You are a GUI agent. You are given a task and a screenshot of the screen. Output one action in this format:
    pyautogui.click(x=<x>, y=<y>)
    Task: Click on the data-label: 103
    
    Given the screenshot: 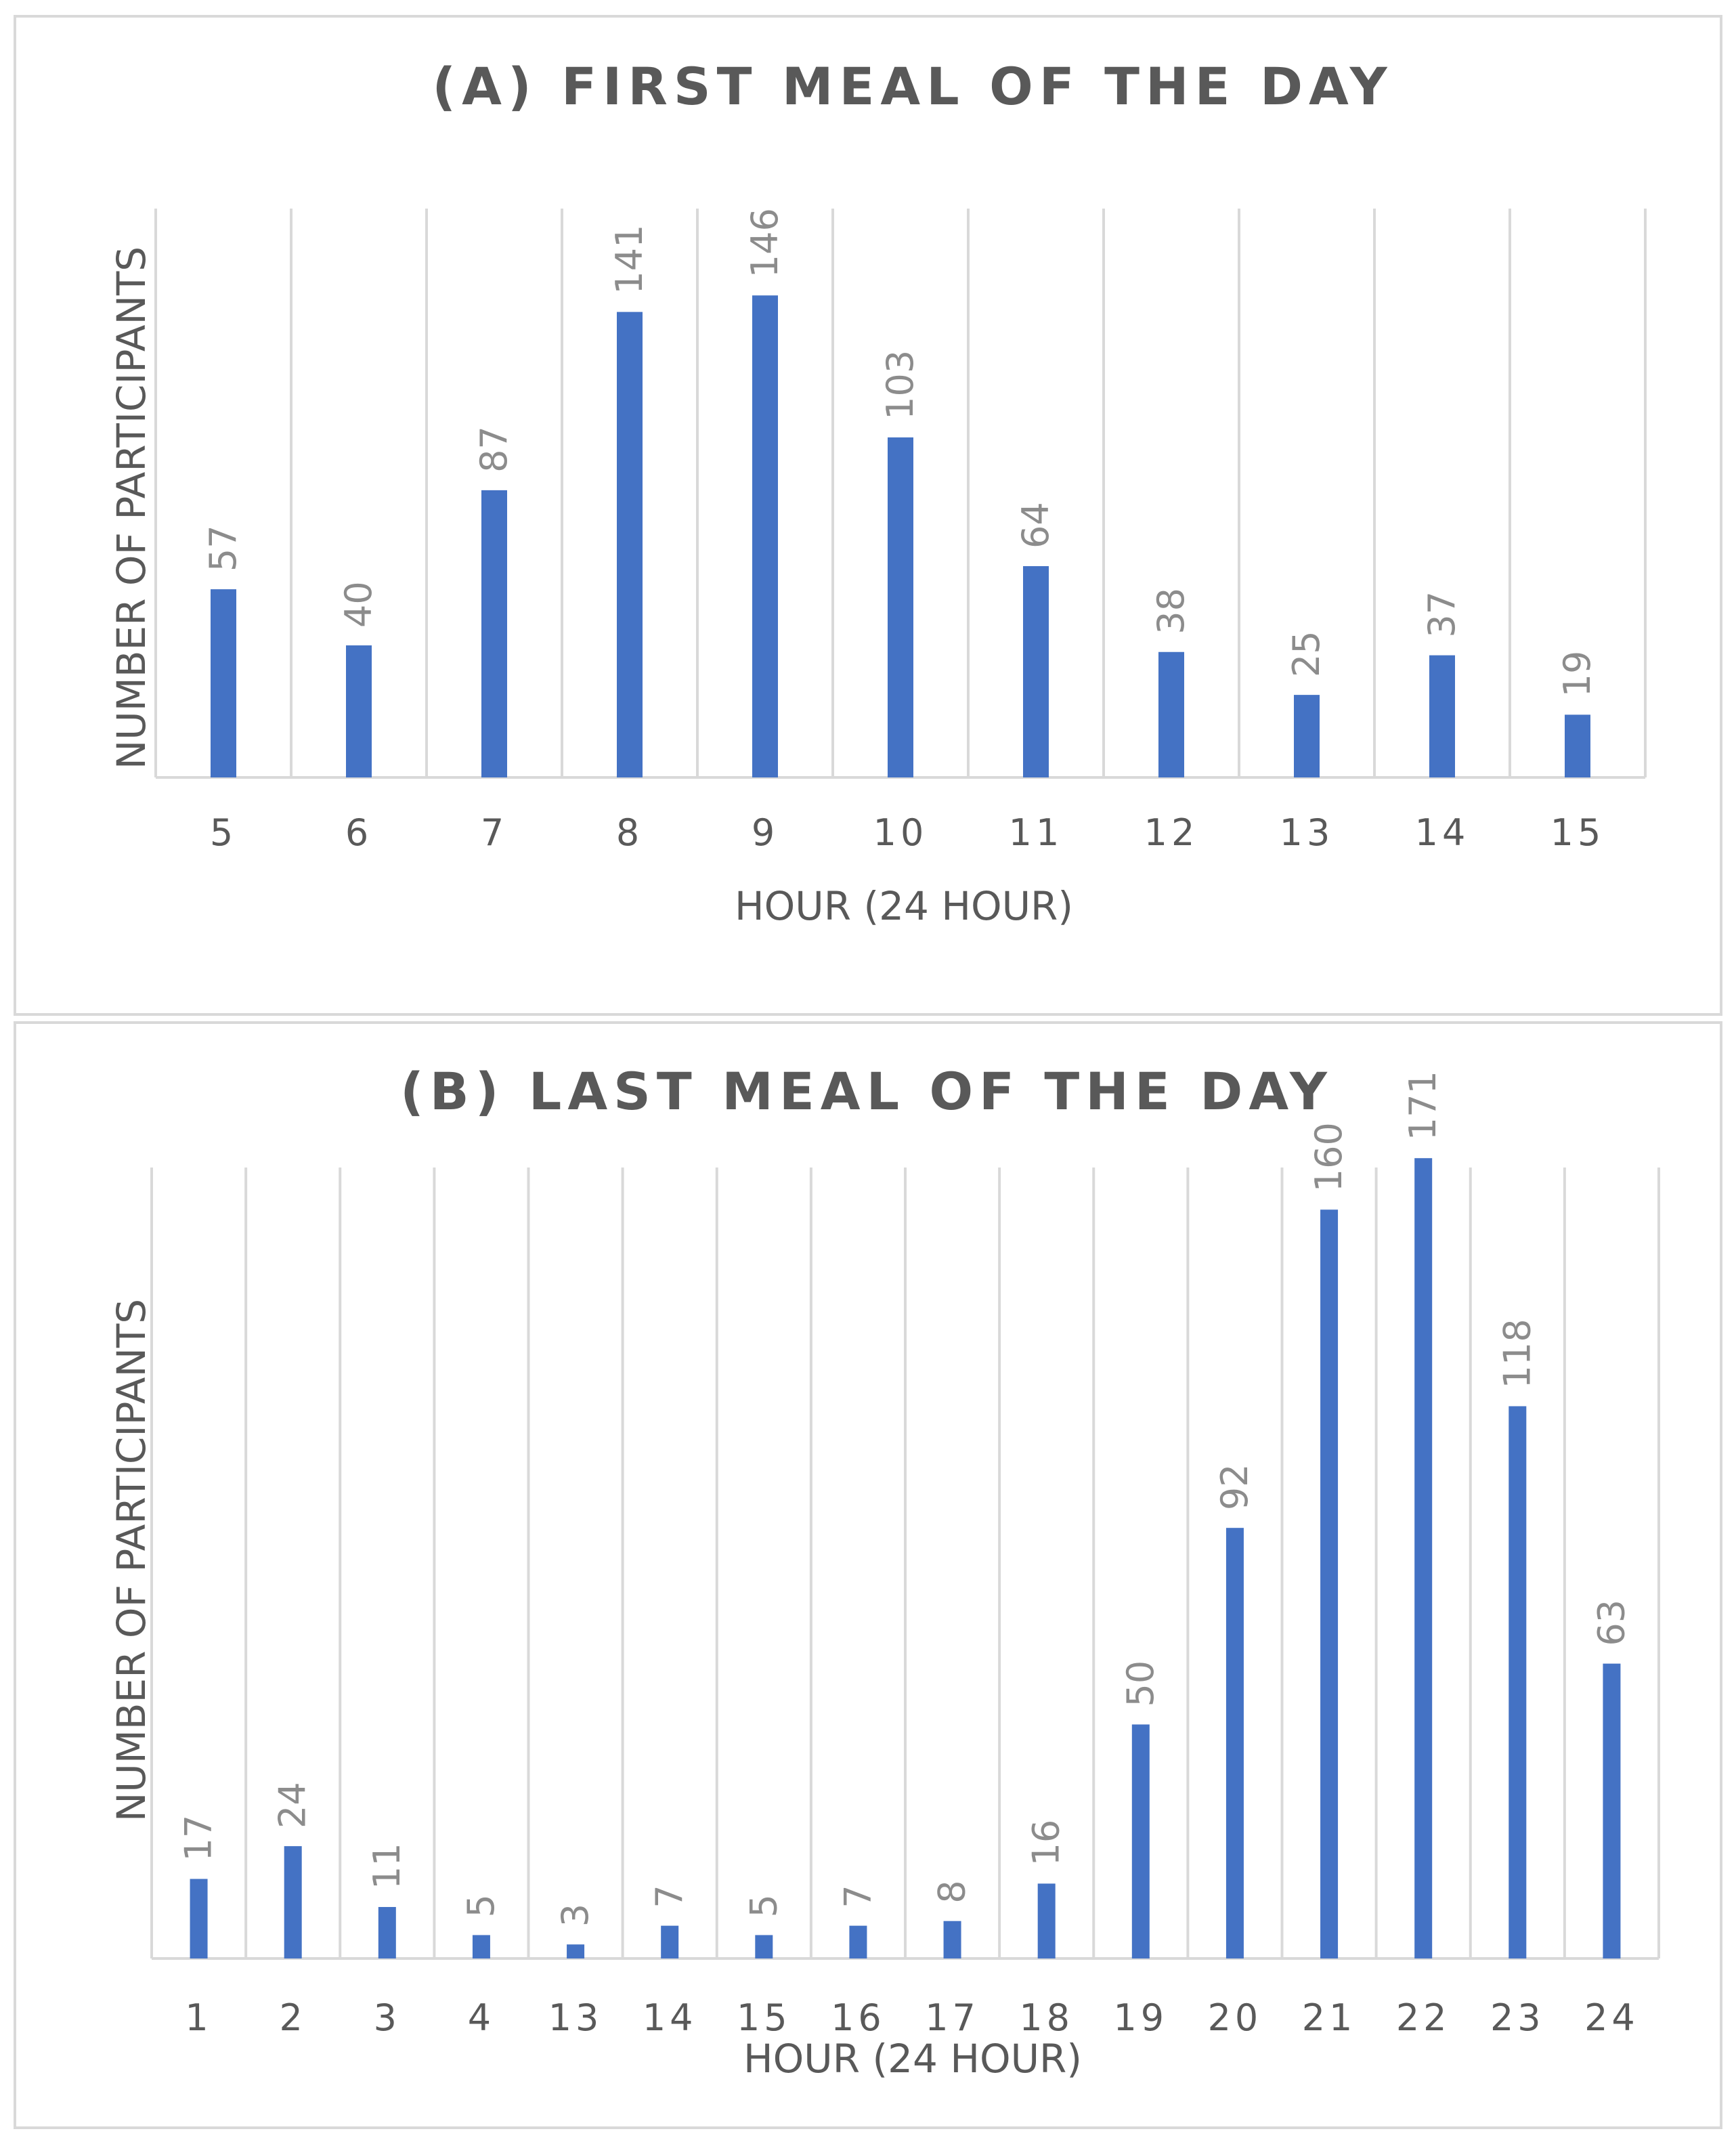 What is the action you would take?
    pyautogui.click(x=900, y=385)
    